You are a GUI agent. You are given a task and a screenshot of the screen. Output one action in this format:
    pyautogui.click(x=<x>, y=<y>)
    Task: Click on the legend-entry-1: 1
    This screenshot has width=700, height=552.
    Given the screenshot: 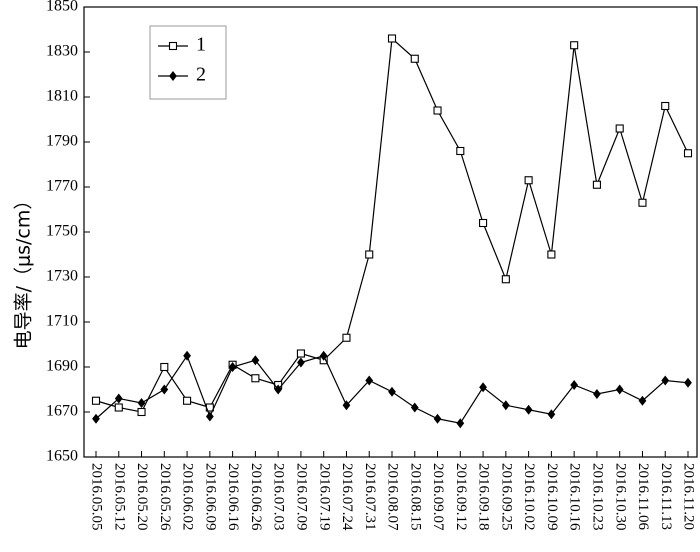 What is the action you would take?
    pyautogui.click(x=182, y=45)
    